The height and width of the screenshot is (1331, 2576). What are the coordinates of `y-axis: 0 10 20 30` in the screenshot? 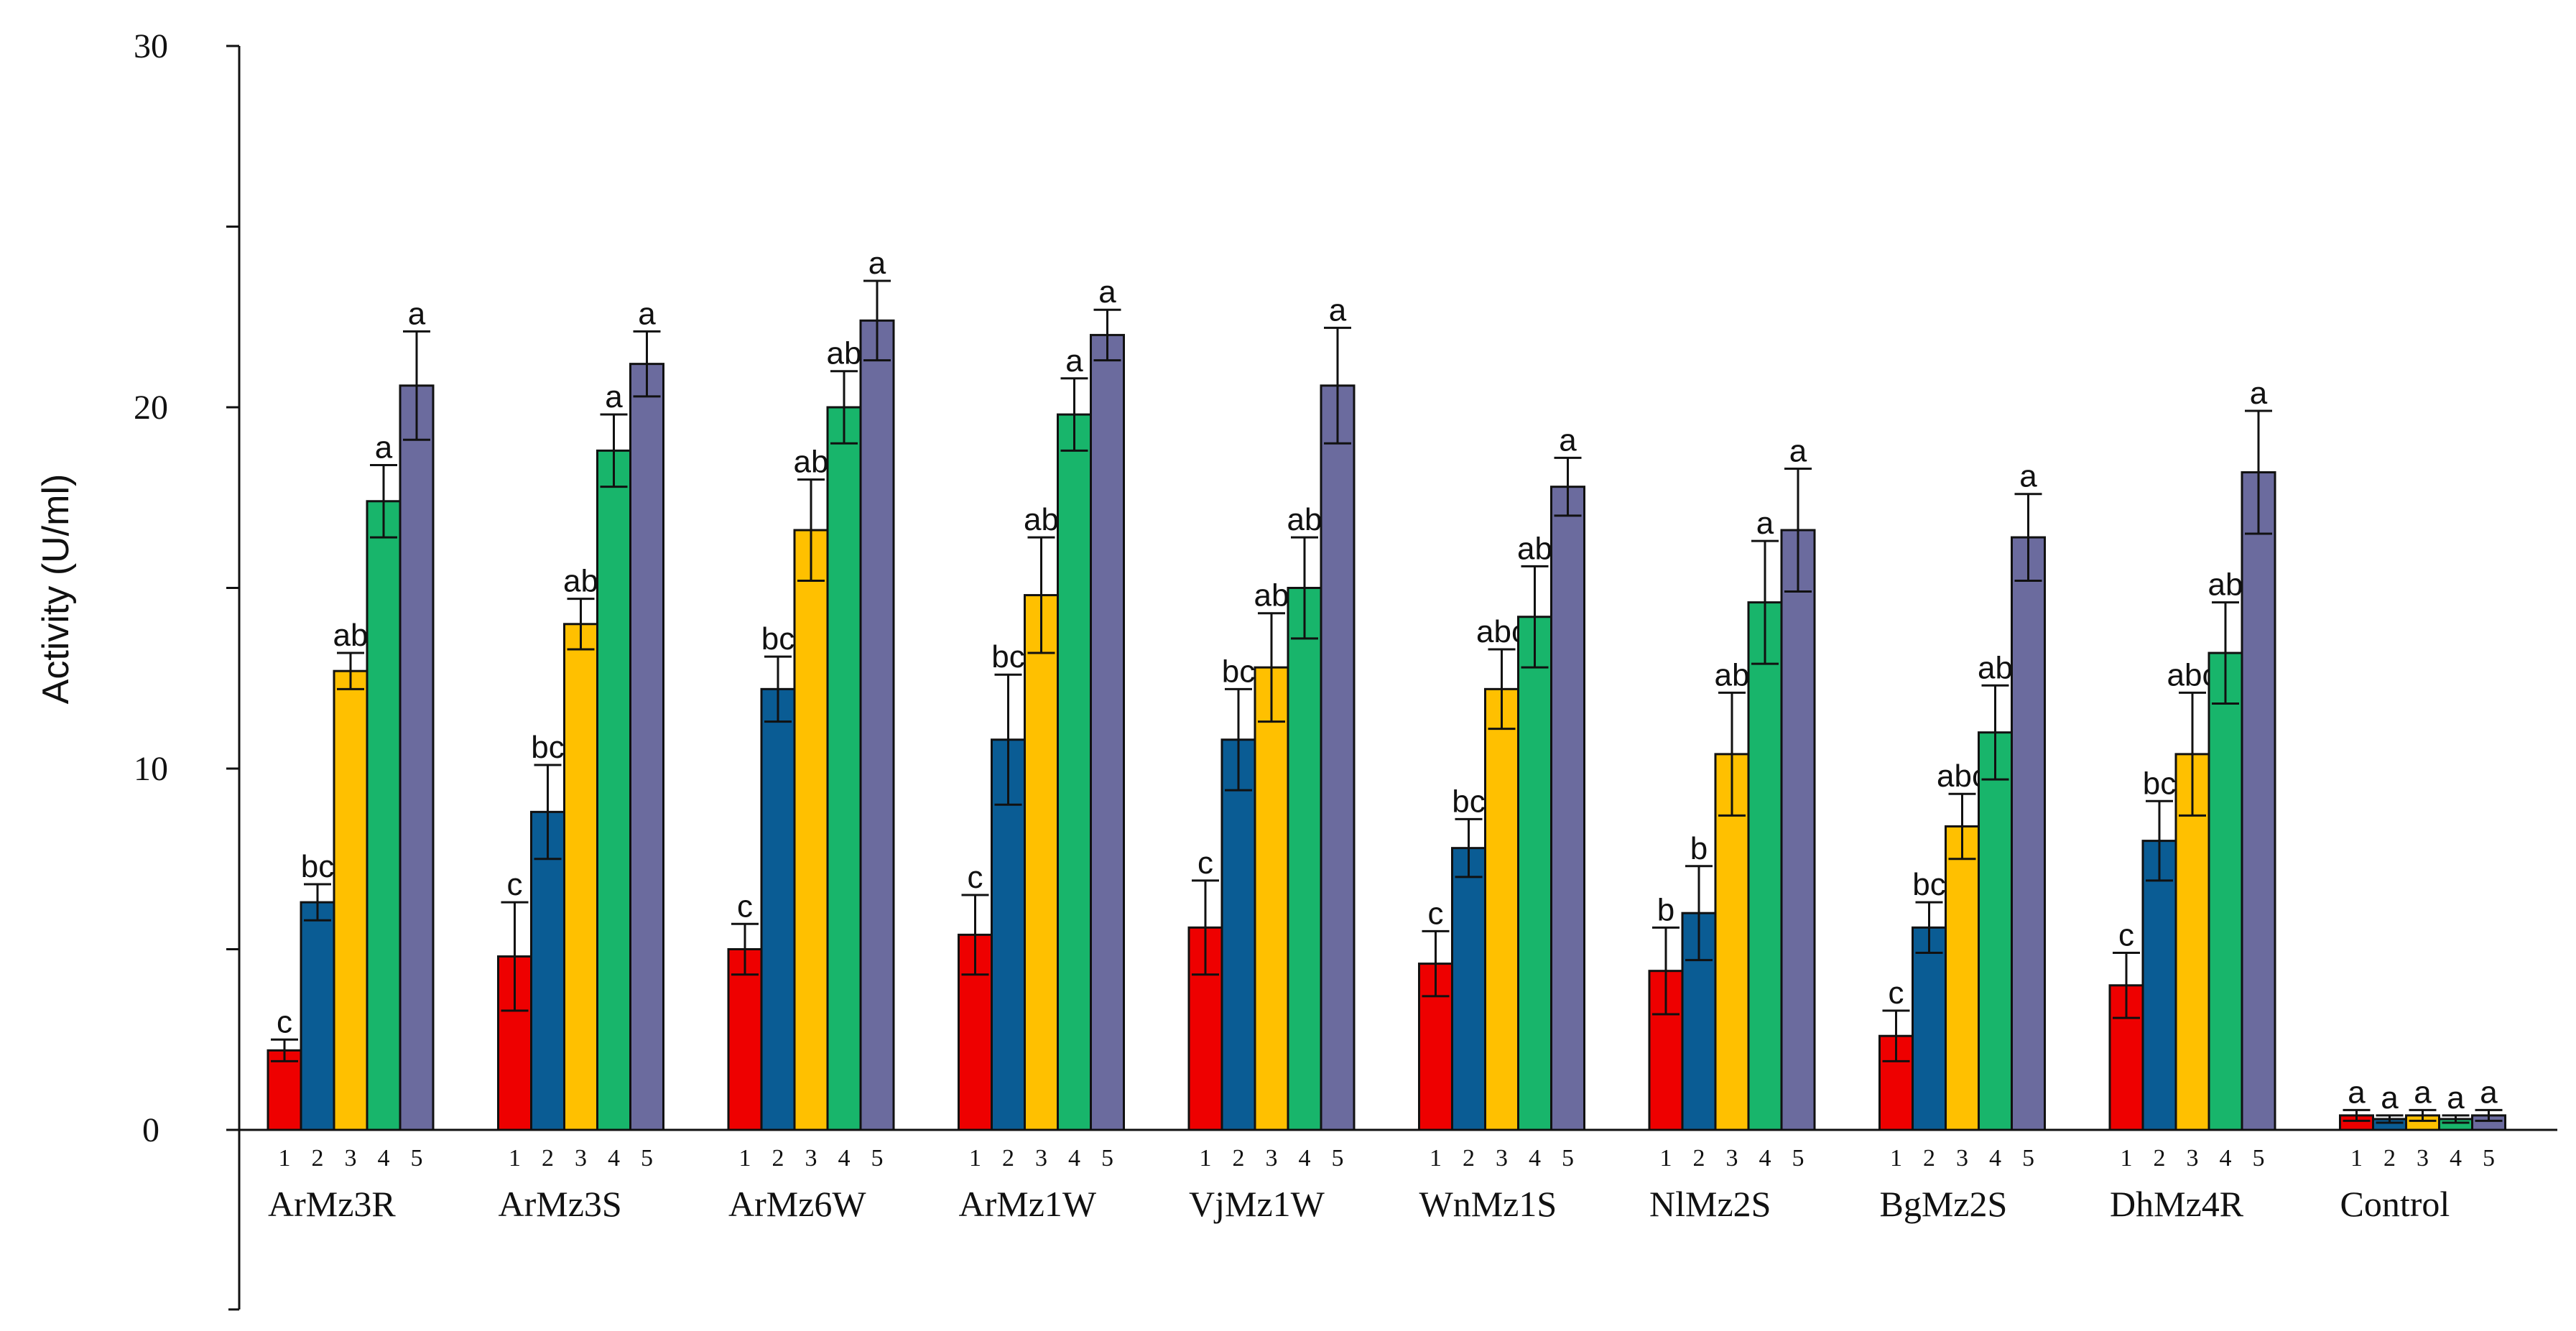 It's located at (187, 669).